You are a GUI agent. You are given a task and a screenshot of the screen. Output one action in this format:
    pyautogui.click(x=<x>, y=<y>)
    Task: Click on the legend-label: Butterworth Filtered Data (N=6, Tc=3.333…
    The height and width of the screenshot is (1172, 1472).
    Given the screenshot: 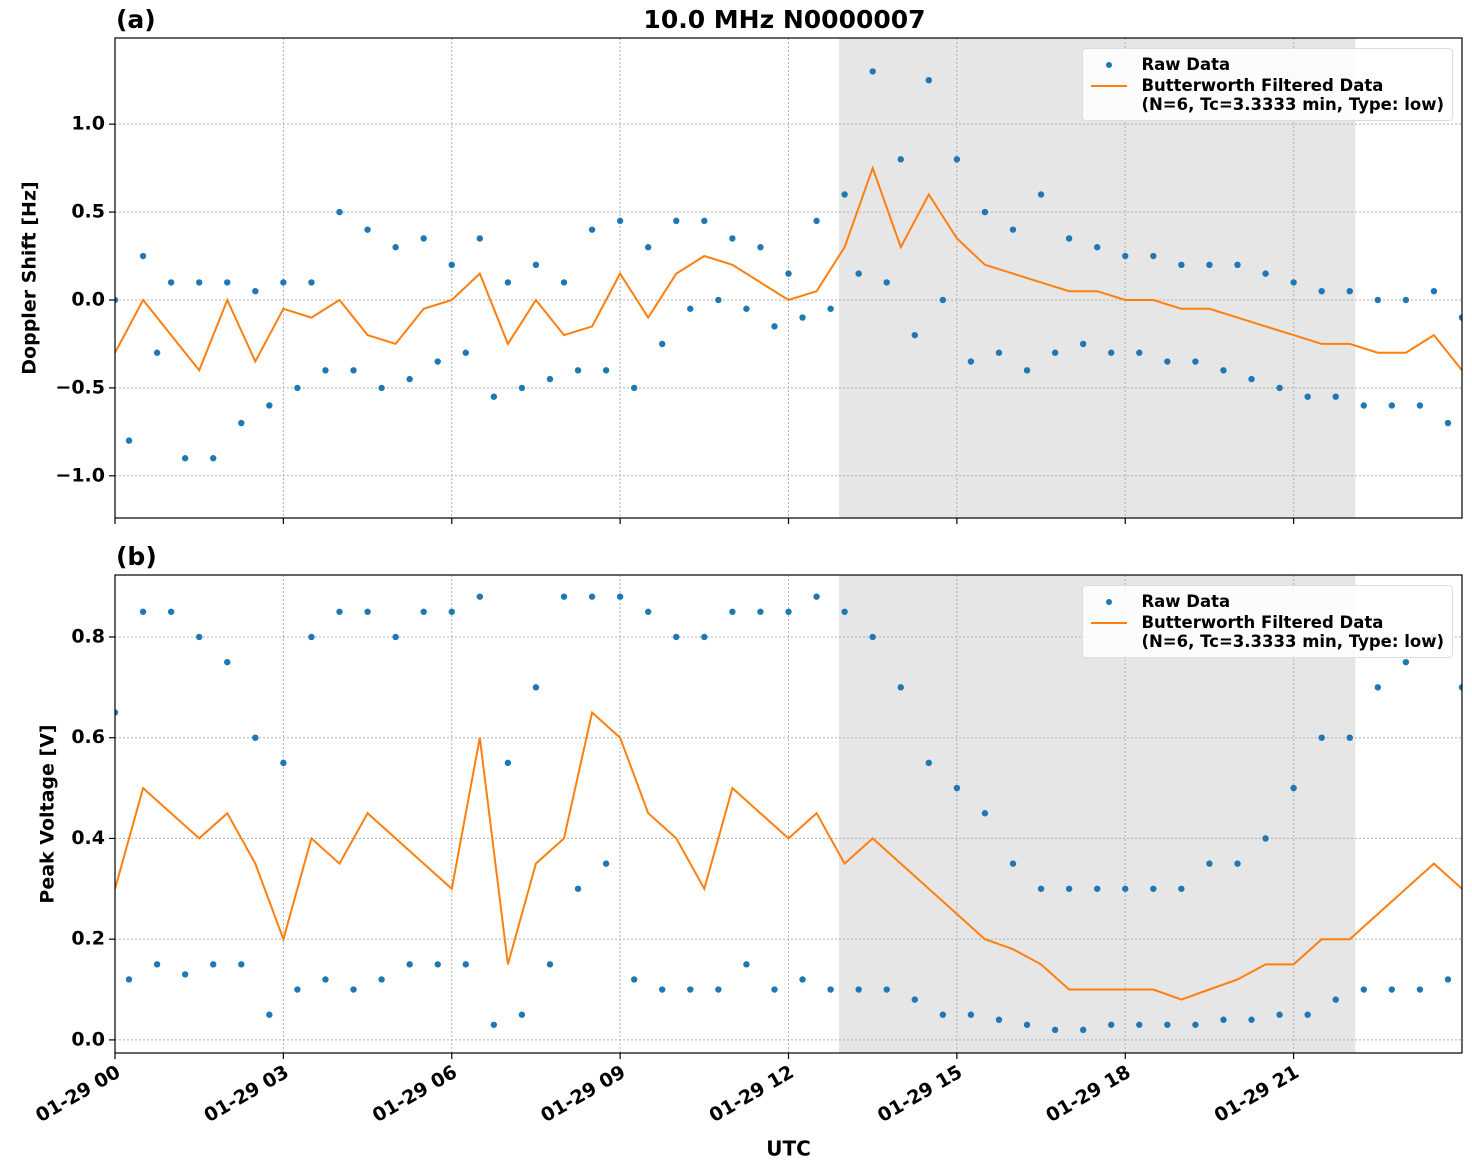 What is the action you would take?
    pyautogui.click(x=1292, y=95)
    